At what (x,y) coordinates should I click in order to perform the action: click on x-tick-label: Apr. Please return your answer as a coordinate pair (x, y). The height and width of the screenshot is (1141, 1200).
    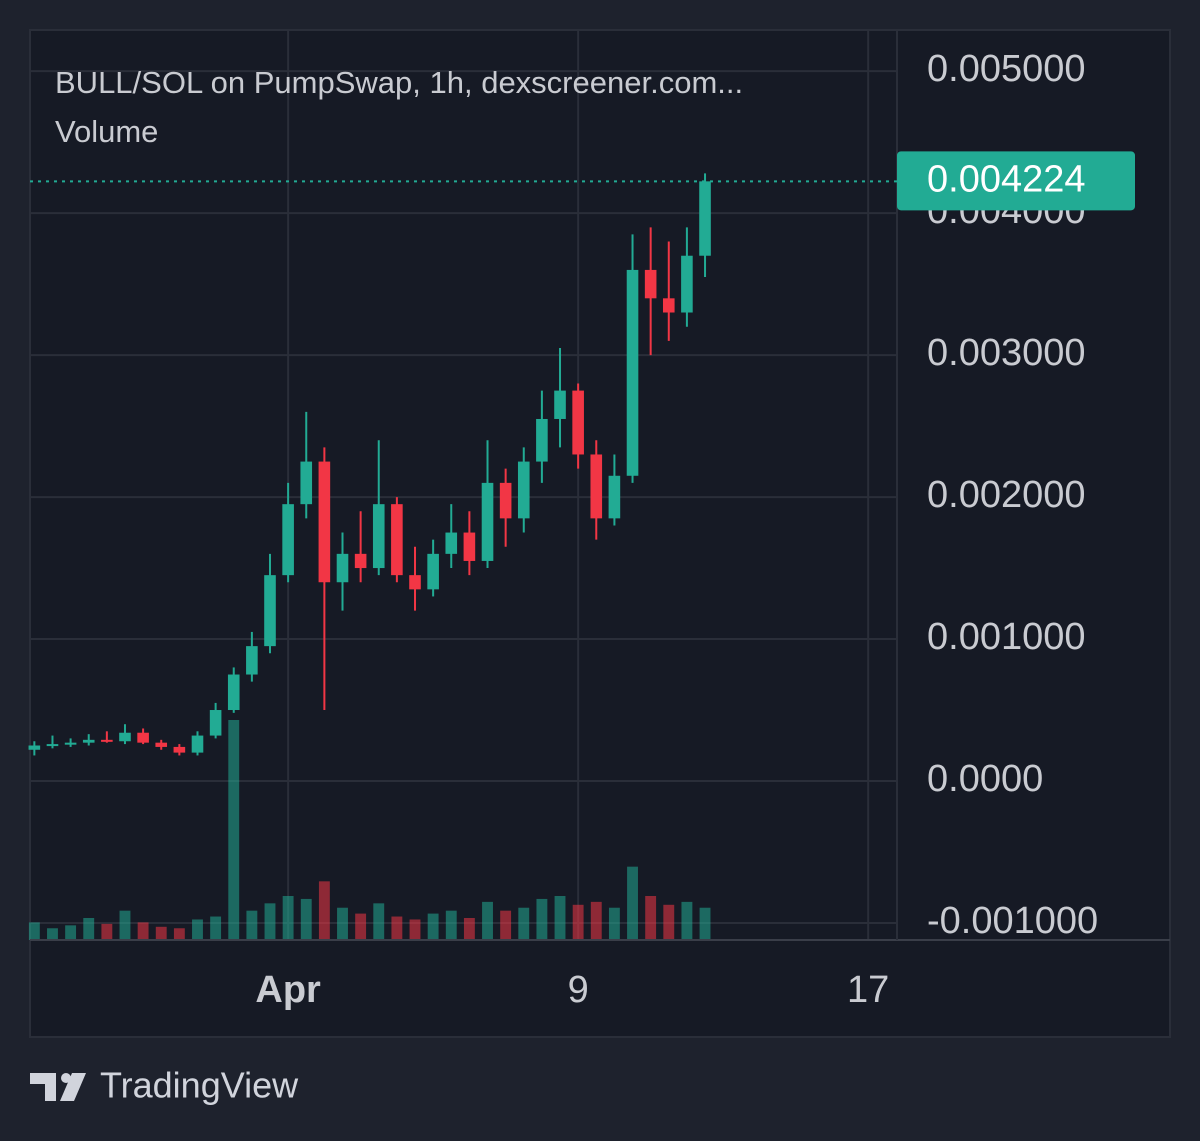
    Looking at the image, I should click on (288, 990).